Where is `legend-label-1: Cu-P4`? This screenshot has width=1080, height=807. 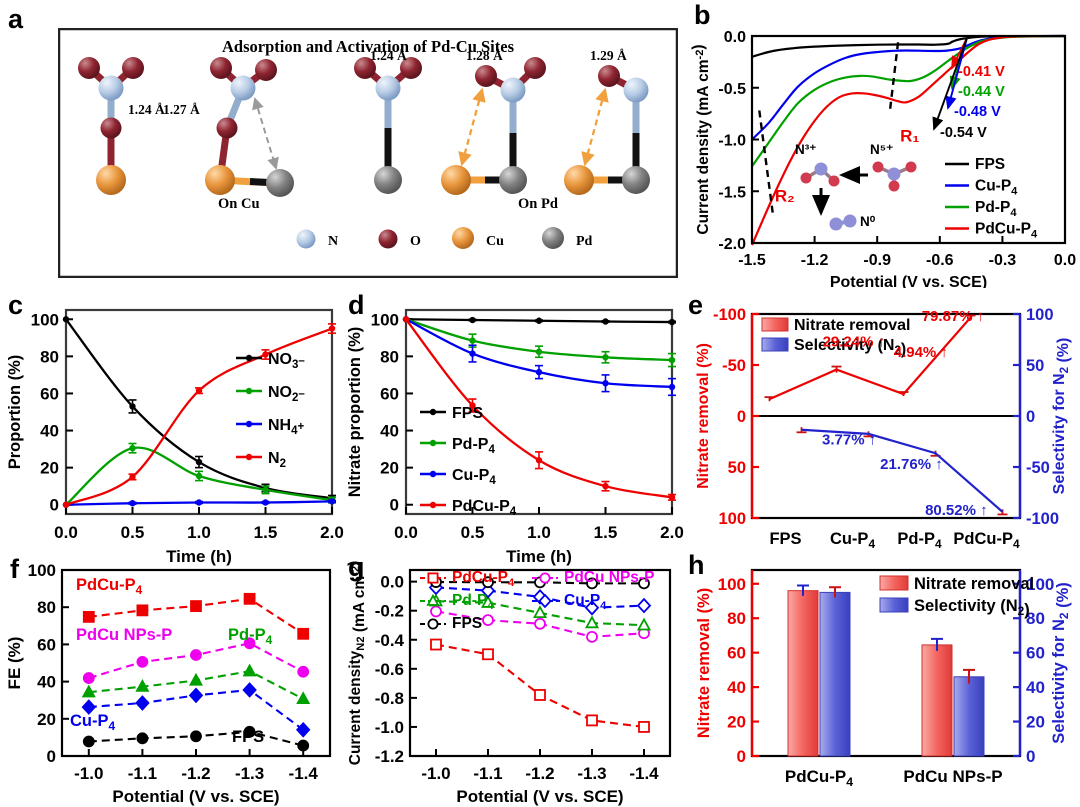
legend-label-1: Cu-P4 is located at coordinates (996, 188).